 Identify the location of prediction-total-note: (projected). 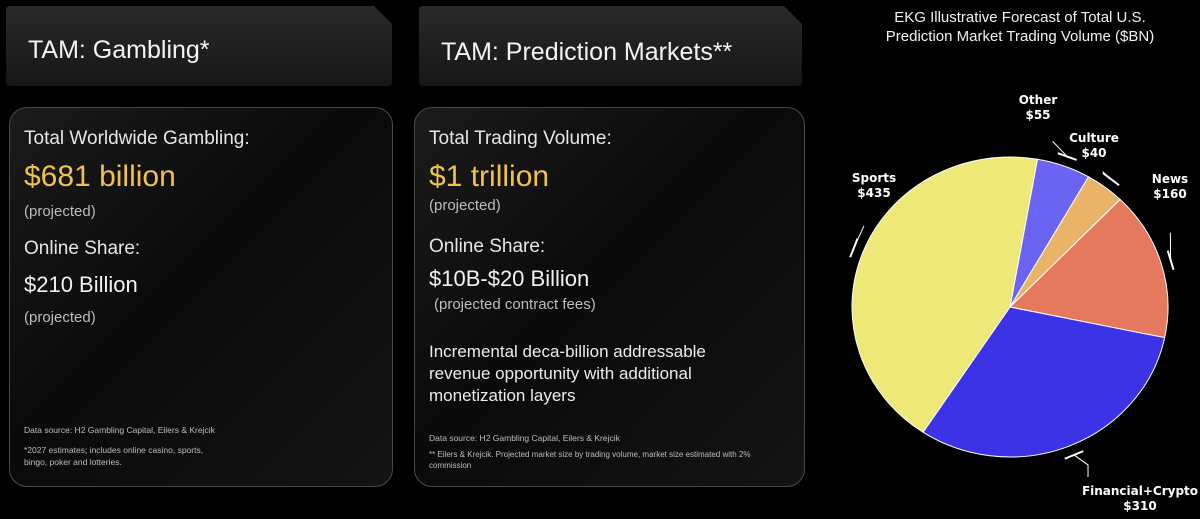
(465, 205).